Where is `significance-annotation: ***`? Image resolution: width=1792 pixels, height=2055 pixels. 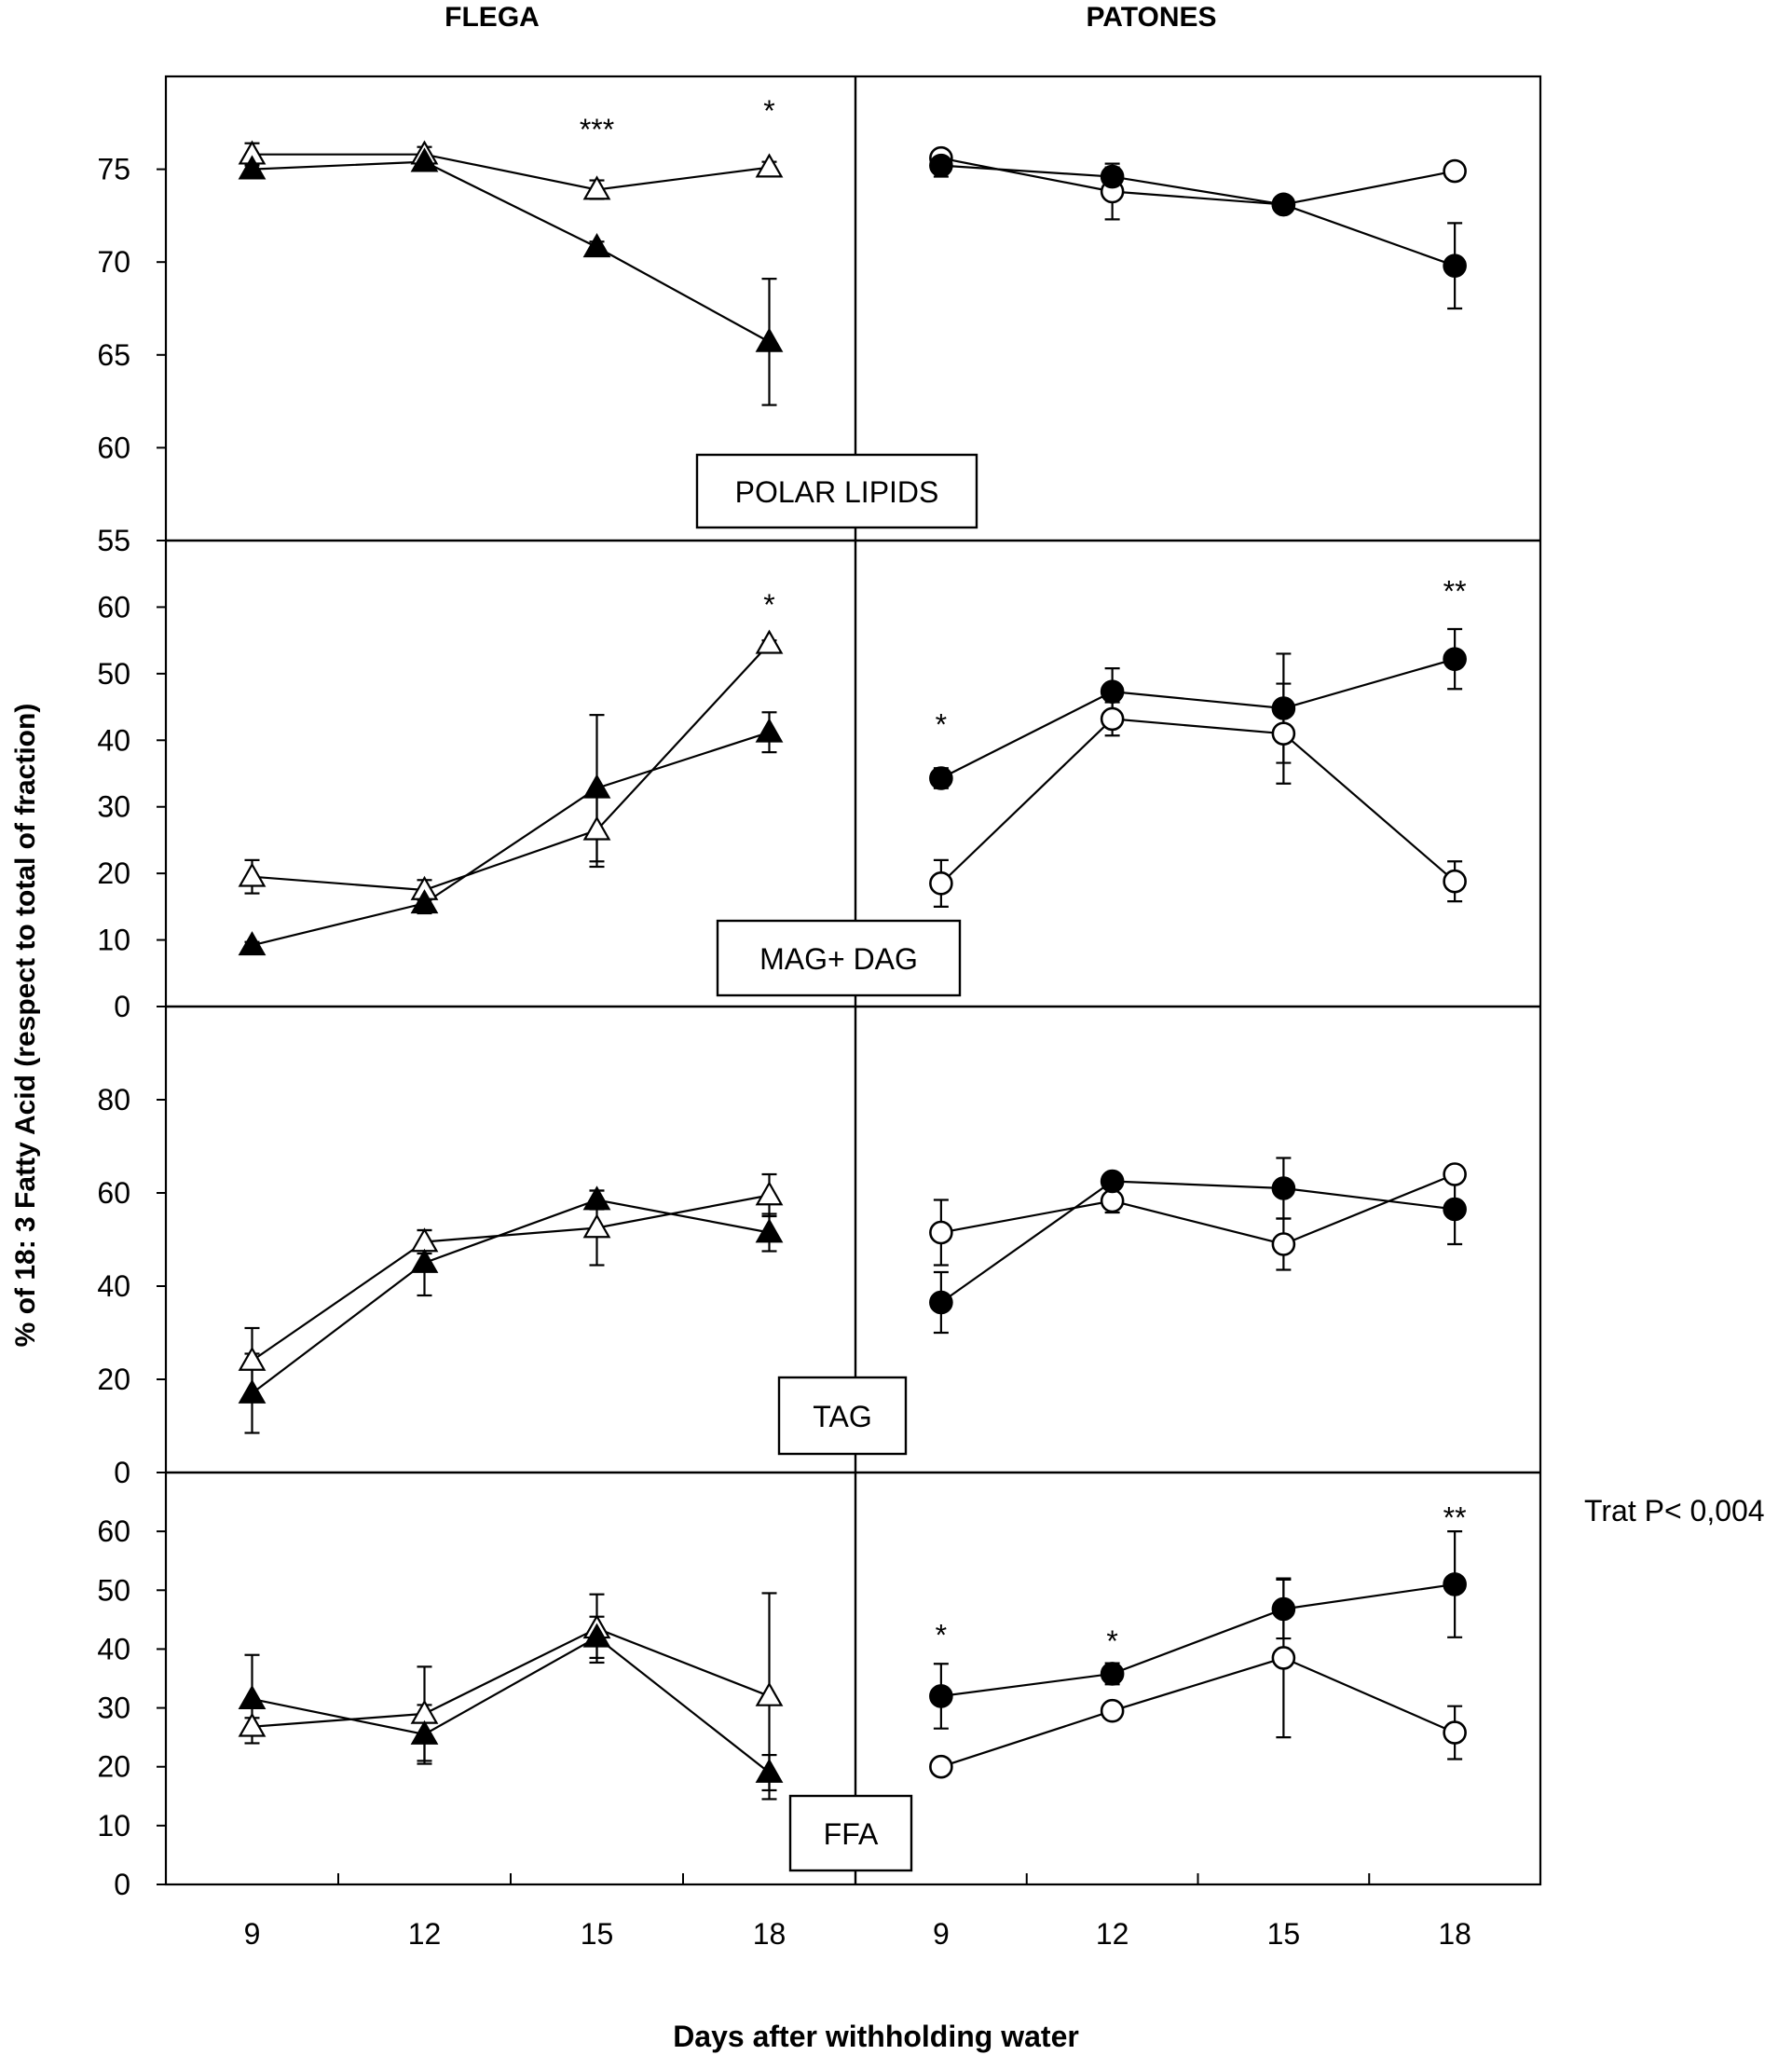 significance-annotation: *** is located at coordinates (597, 129).